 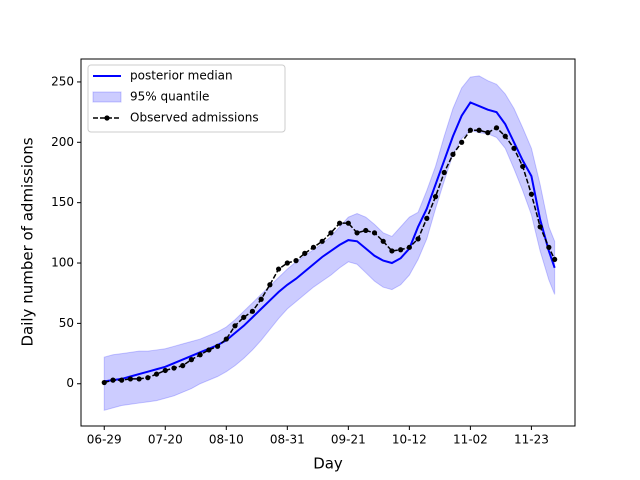 What do you see at coordinates (181, 76) in the screenshot?
I see `legend-label: posterior median` at bounding box center [181, 76].